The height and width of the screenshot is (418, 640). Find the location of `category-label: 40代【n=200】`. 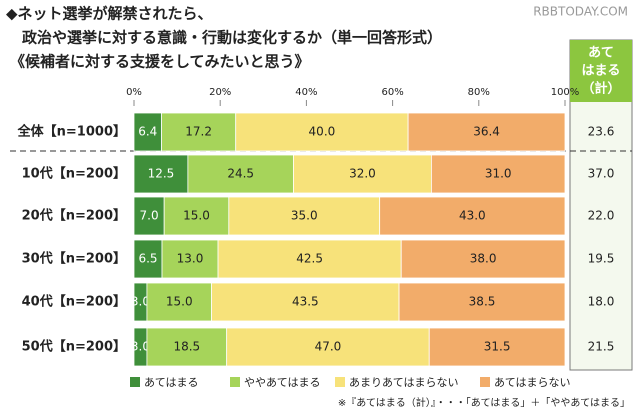

category-label: 40代【n=200】 is located at coordinates (74, 302).